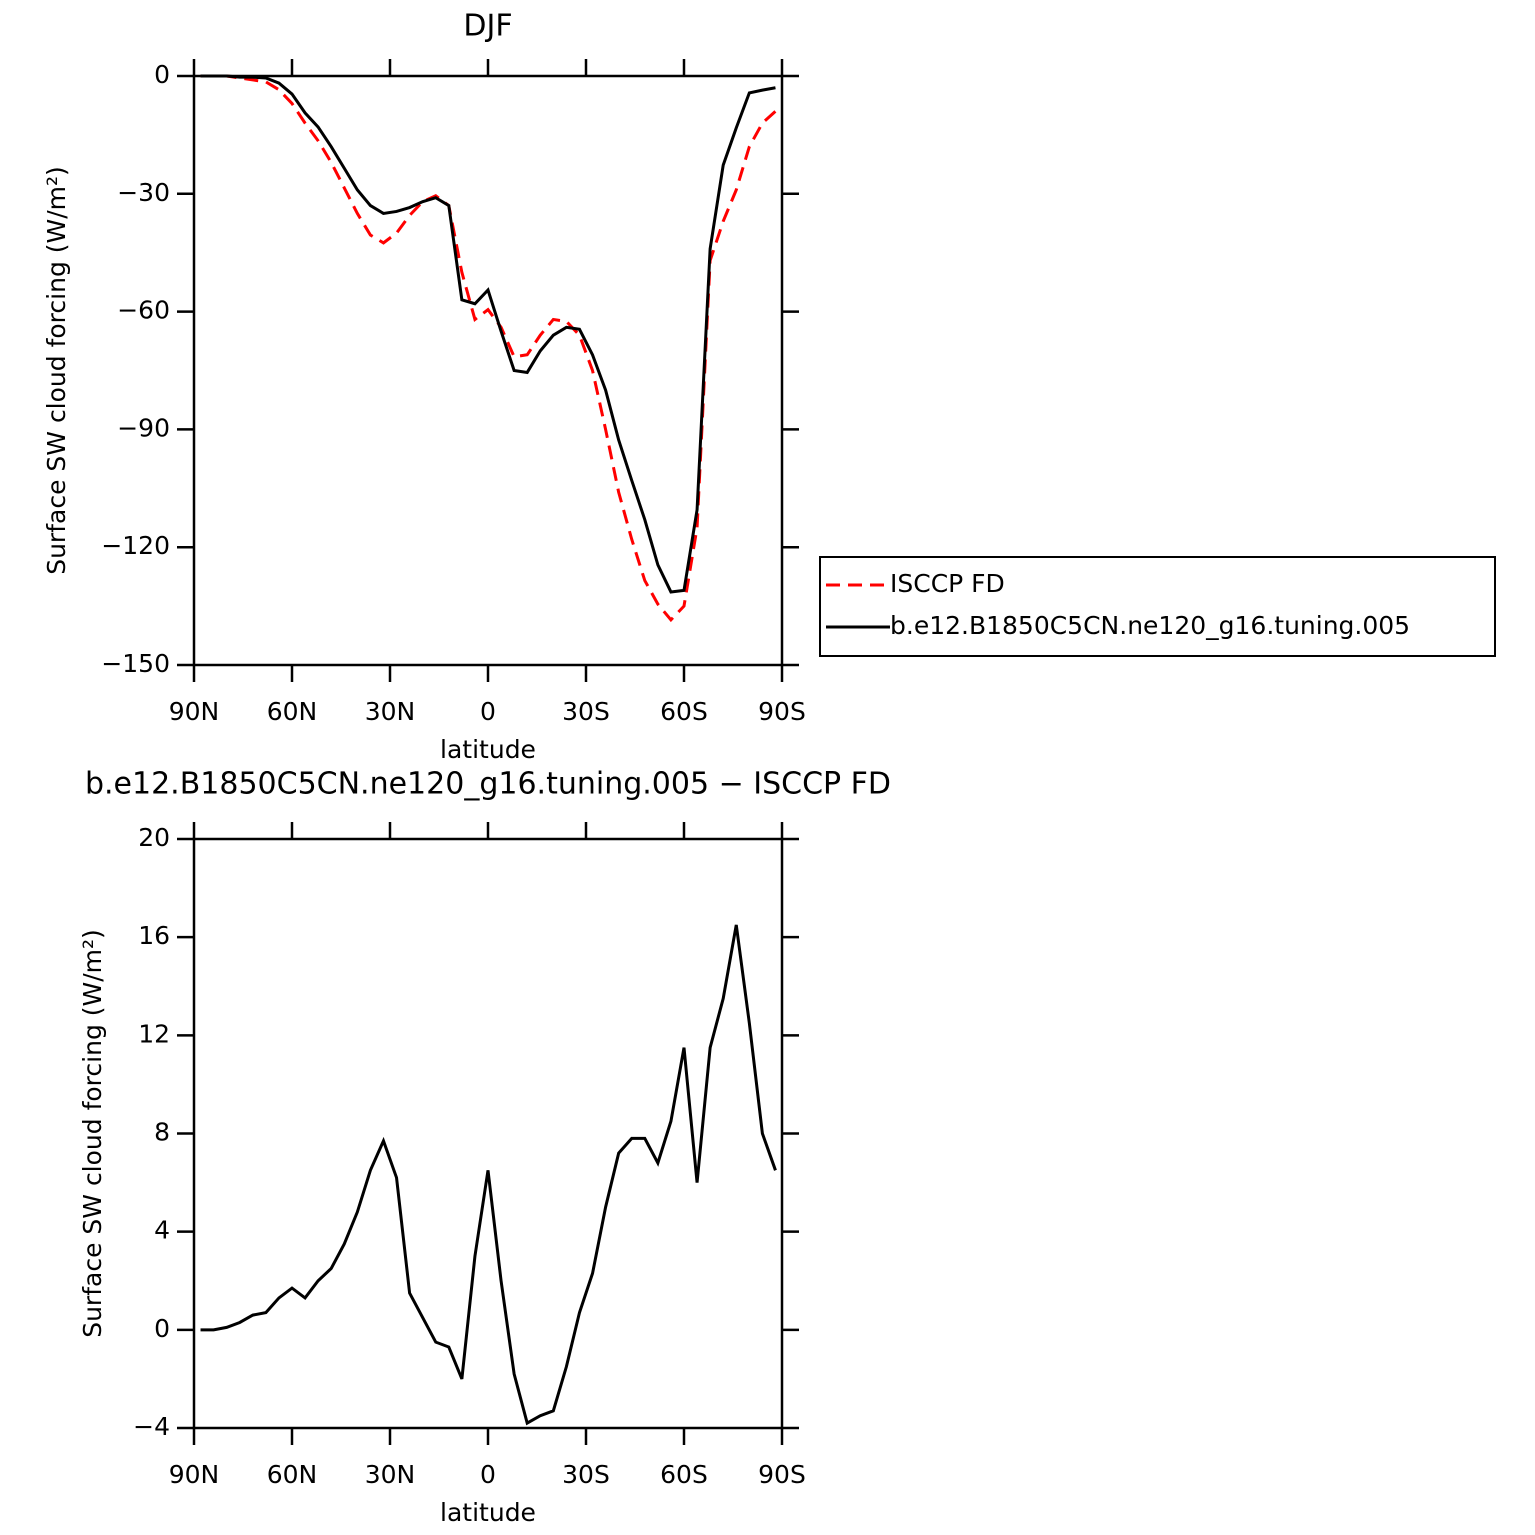 This screenshot has height=1535, width=1535. Describe the element at coordinates (154, 837) in the screenshot. I see `y-tick-label: 20` at that location.